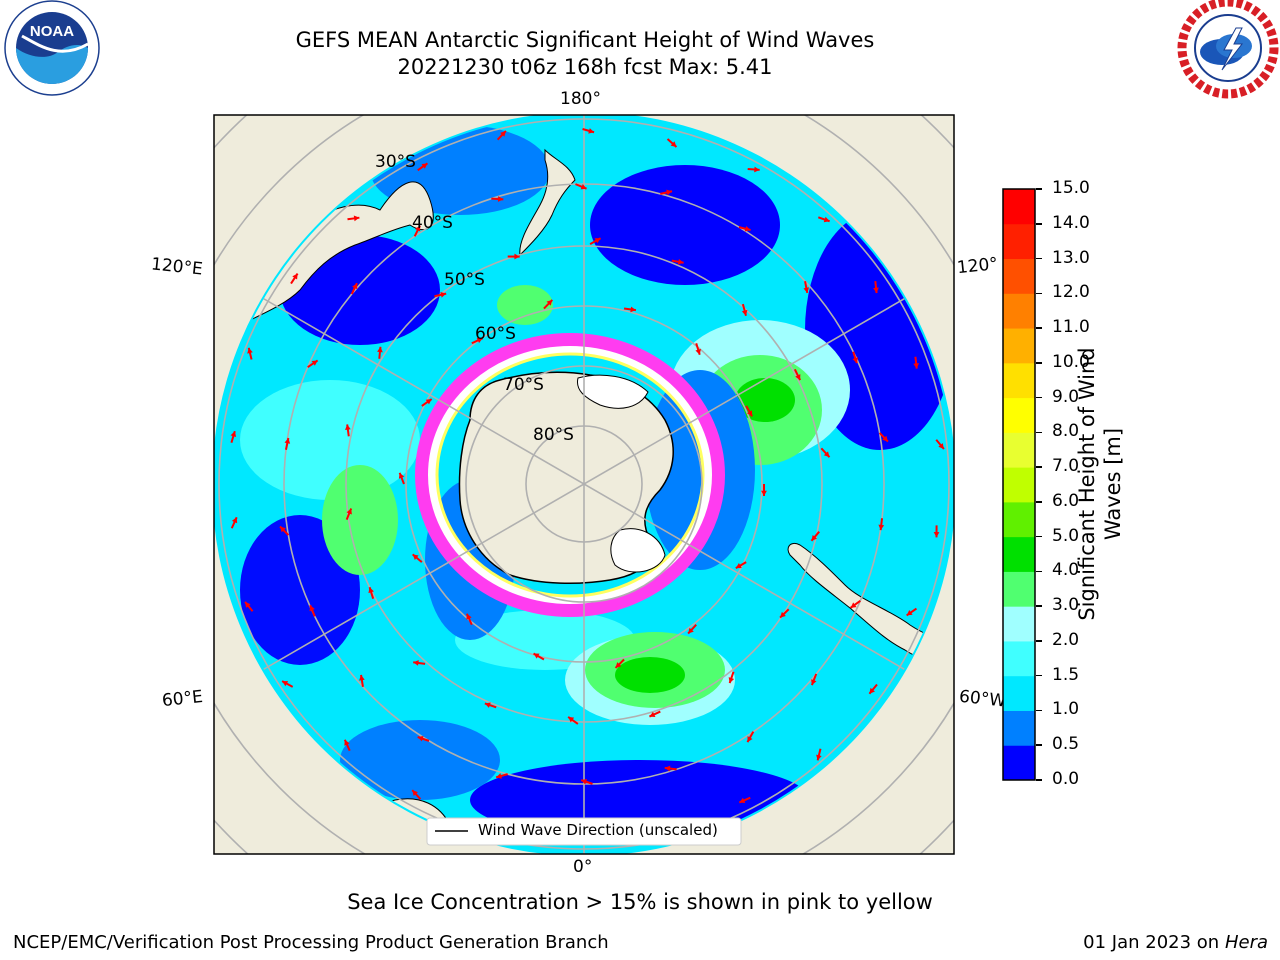  Describe the element at coordinates (1066, 779) in the screenshot. I see `colorbar-tick-label: 0.0` at that location.